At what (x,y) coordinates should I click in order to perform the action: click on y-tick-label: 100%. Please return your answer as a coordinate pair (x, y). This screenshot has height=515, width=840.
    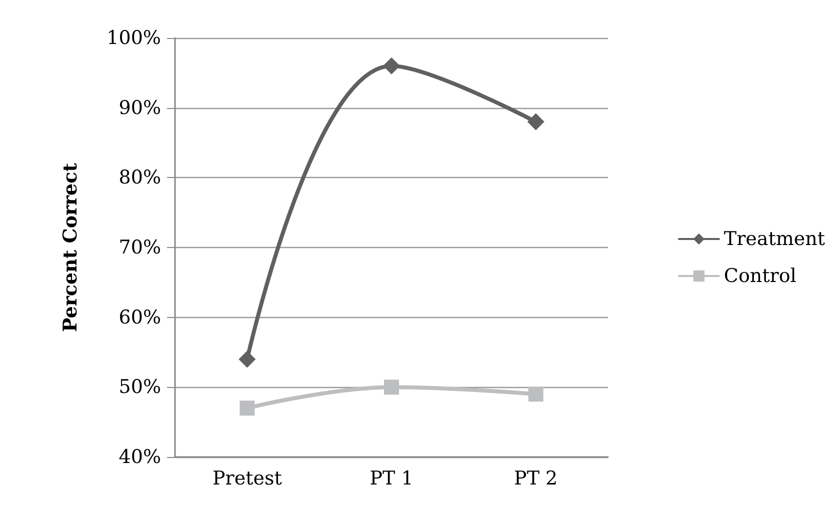
    Looking at the image, I should click on (133, 38).